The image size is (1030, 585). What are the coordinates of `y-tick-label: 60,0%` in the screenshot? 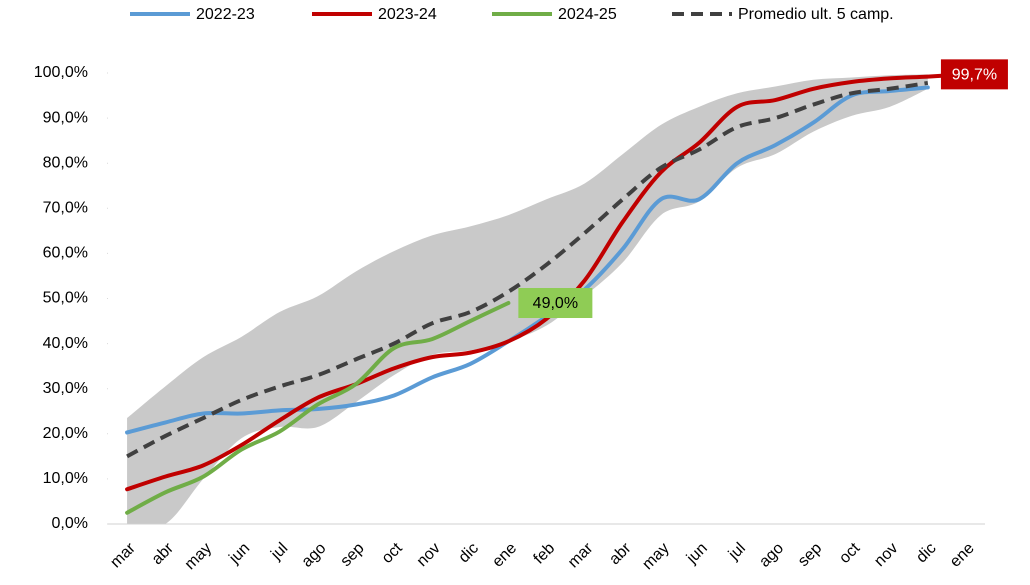 It's located at (65, 253).